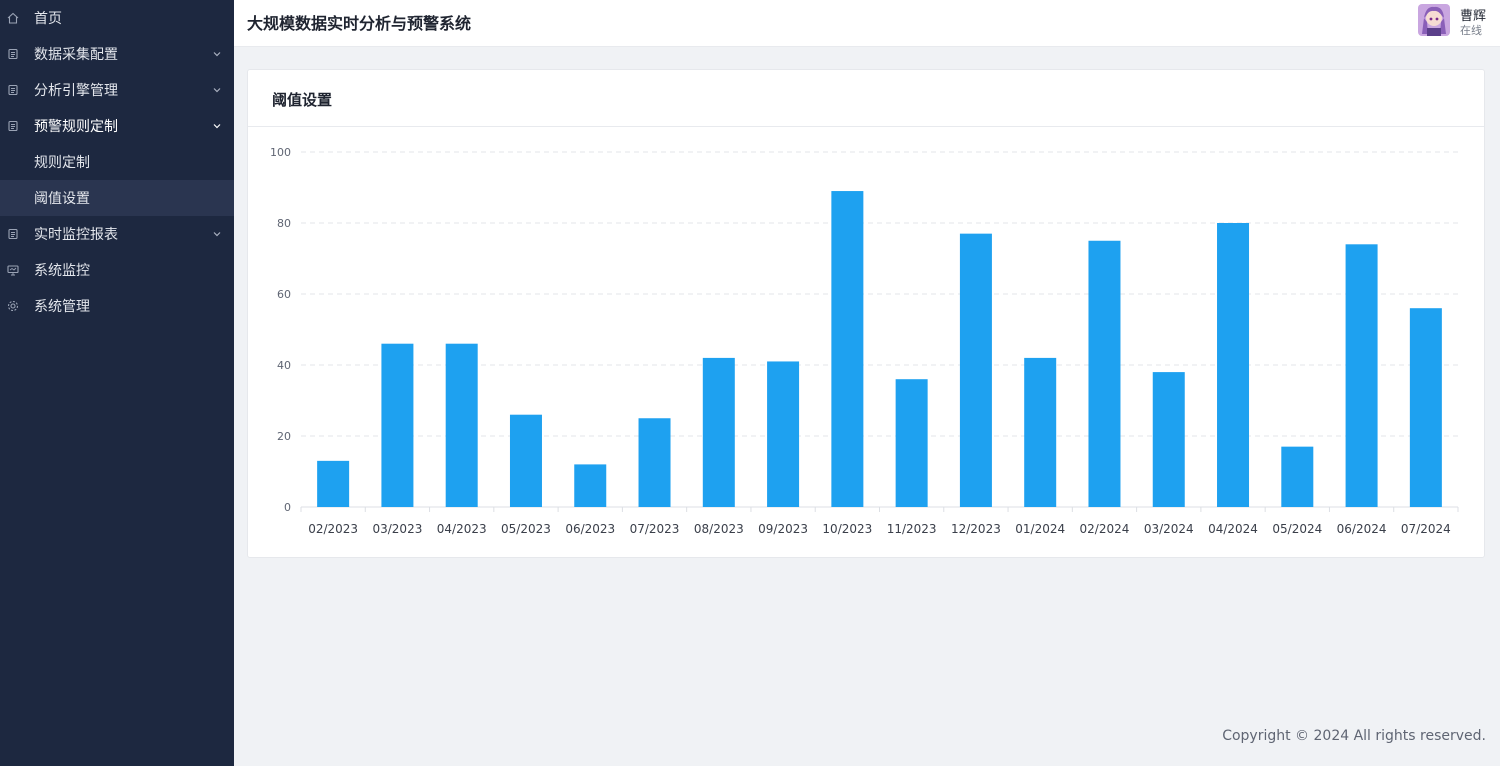  What do you see at coordinates (62, 270) in the screenshot?
I see `sidebar-item-label: 系统监控` at bounding box center [62, 270].